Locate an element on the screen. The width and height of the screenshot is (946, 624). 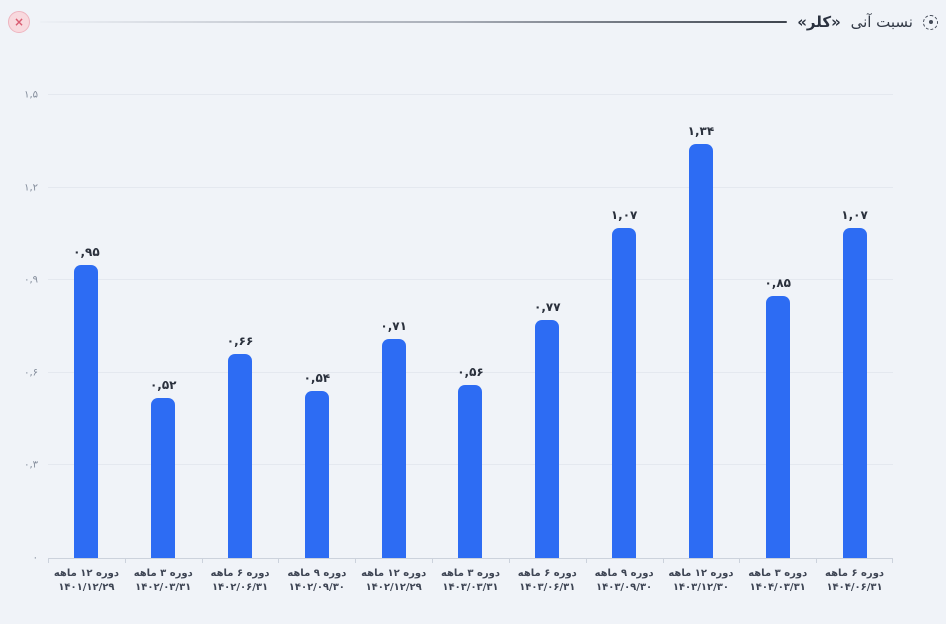
bar-value-label: ۰,۹۵ is located at coordinates (86, 251).